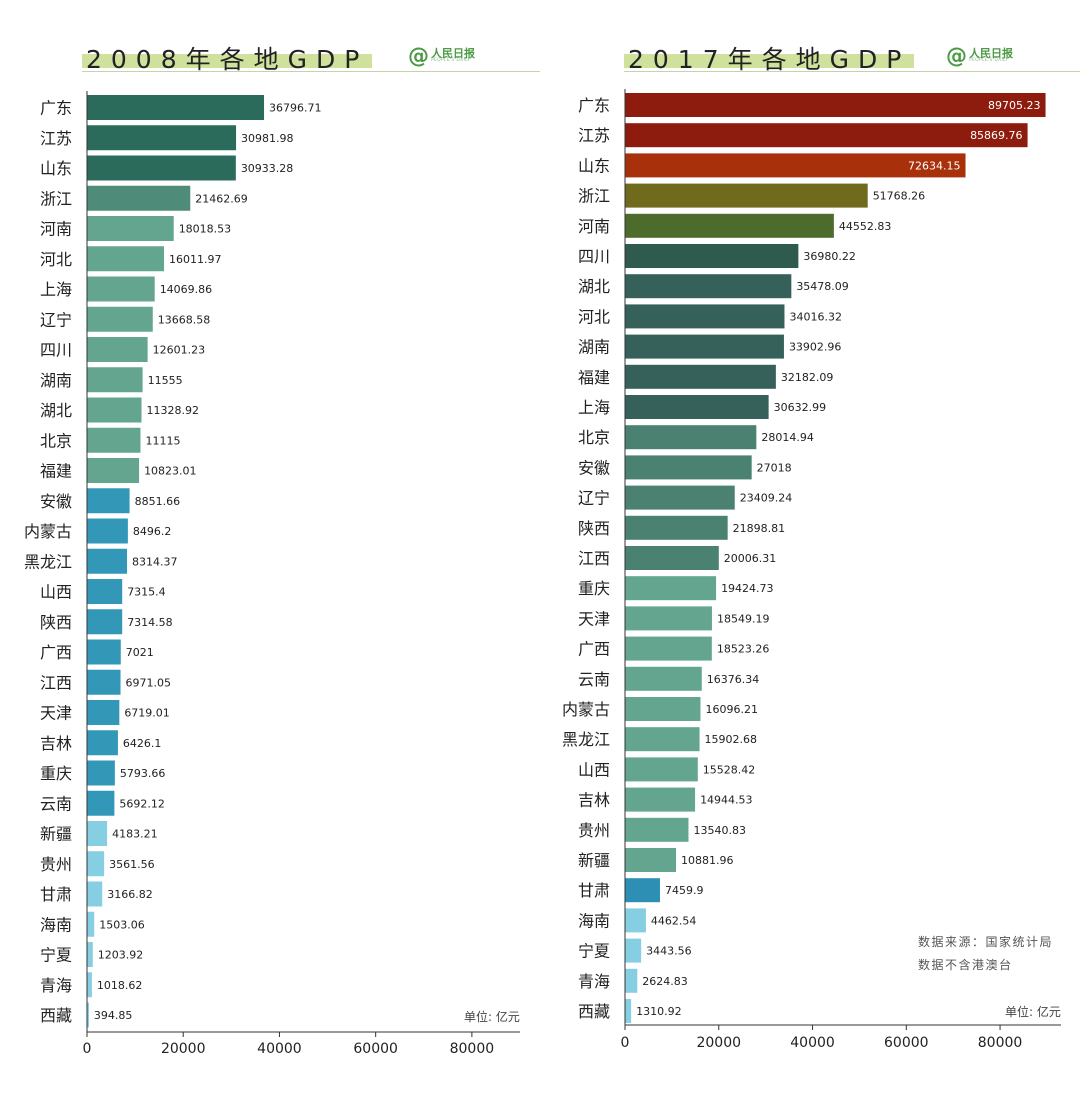 The height and width of the screenshot is (1093, 1080). What do you see at coordinates (815, 316) in the screenshot?
I see `value-label: 34016.32` at bounding box center [815, 316].